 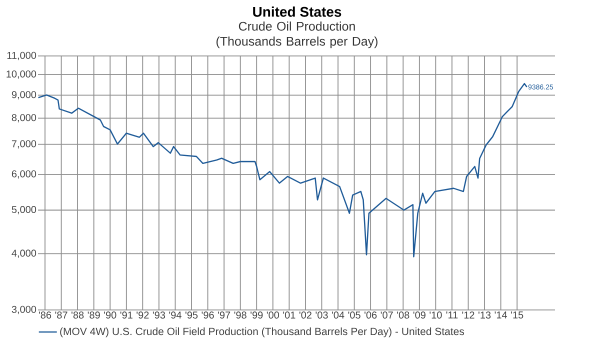 What do you see at coordinates (45, 315) in the screenshot?
I see `x-tick-label: '86` at bounding box center [45, 315].